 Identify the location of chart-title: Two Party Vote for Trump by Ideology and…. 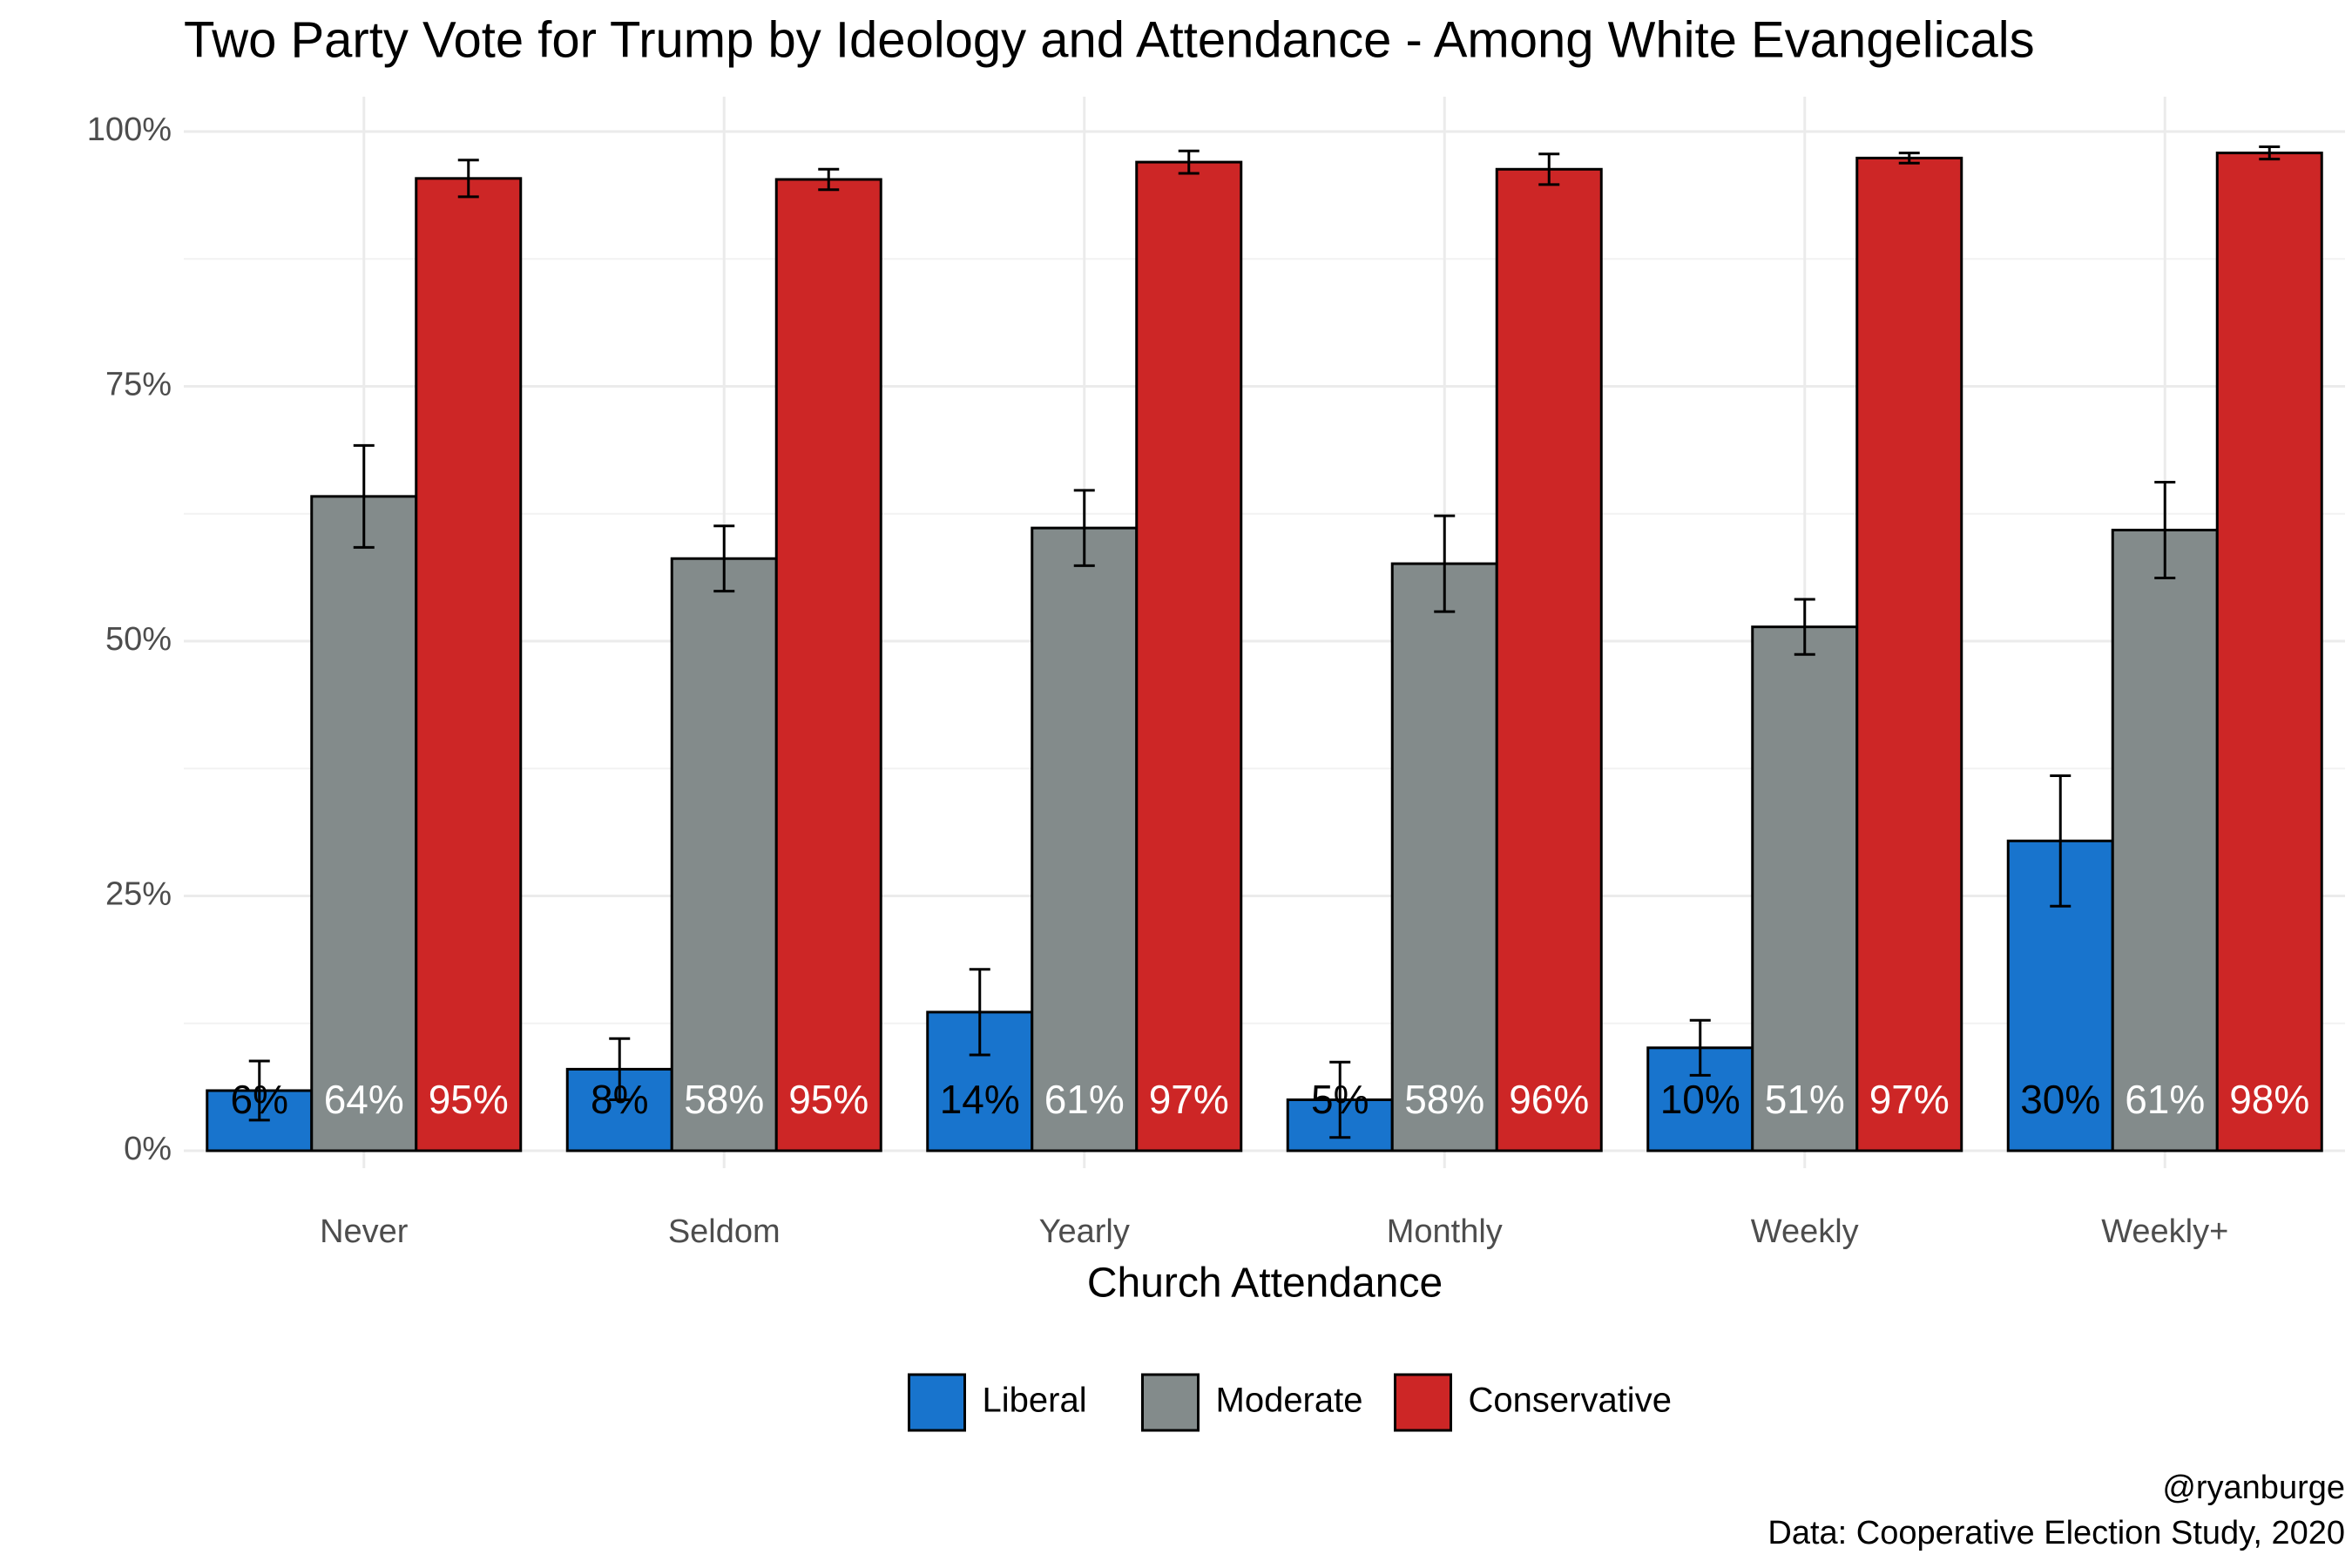
(1109, 40).